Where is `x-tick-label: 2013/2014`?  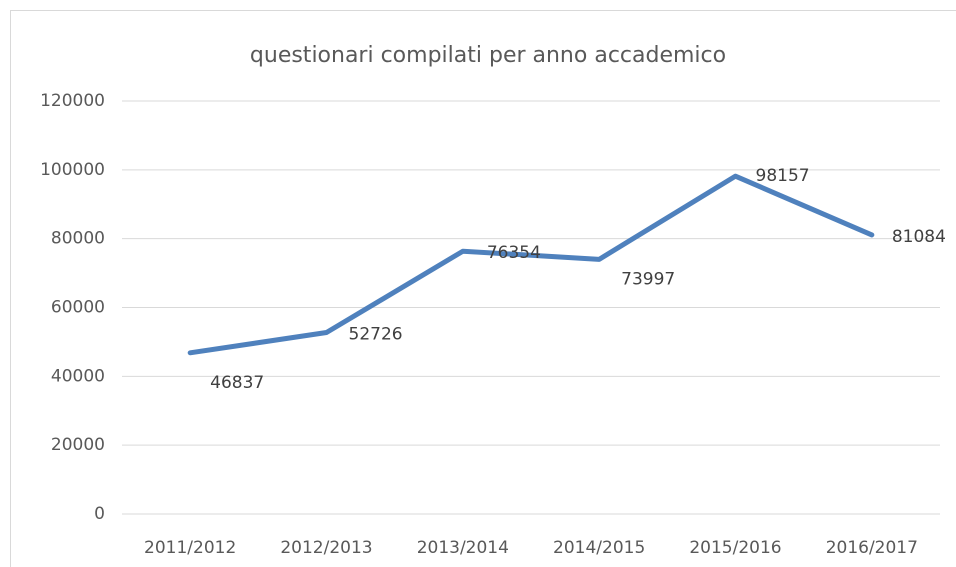 x-tick-label: 2013/2014 is located at coordinates (463, 548).